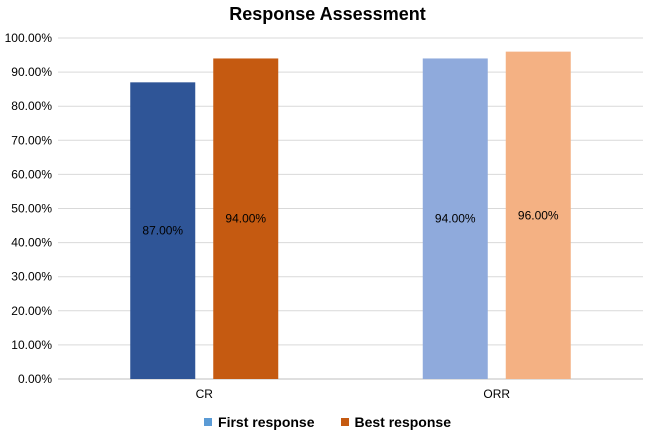 The image size is (655, 438). Describe the element at coordinates (31, 209) in the screenshot. I see `y-tick-label: 50.00%` at that location.